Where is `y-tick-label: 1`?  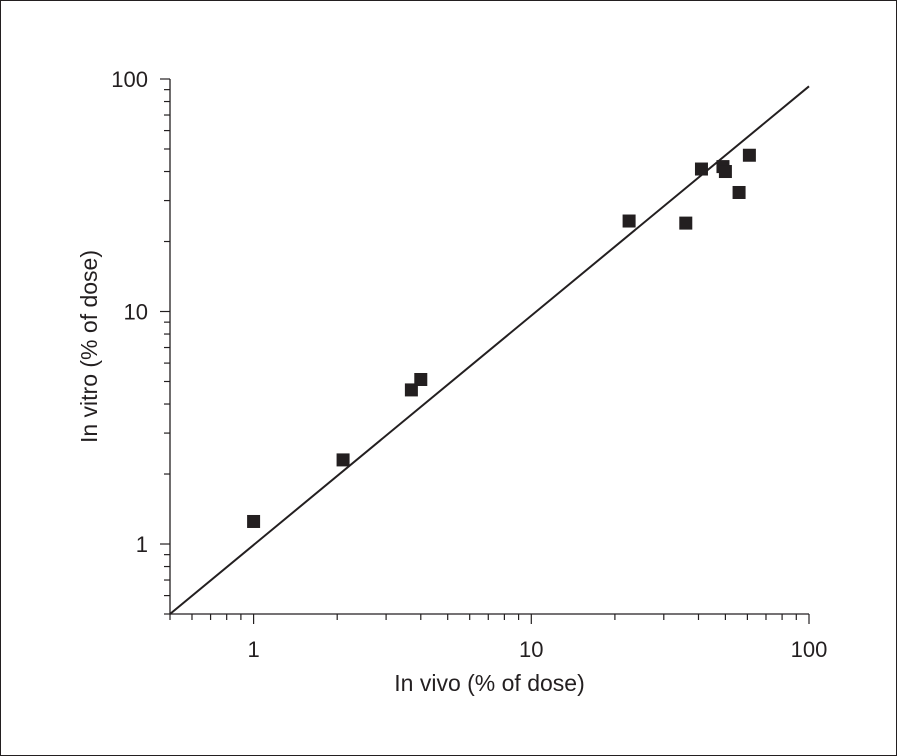 y-tick-label: 1 is located at coordinates (142, 544).